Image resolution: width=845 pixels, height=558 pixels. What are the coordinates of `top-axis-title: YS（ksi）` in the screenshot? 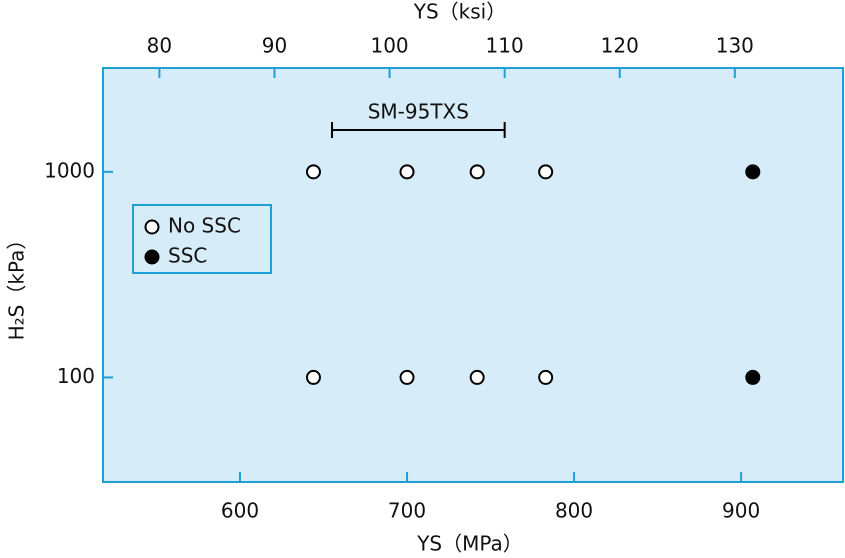 It's located at (459, 12).